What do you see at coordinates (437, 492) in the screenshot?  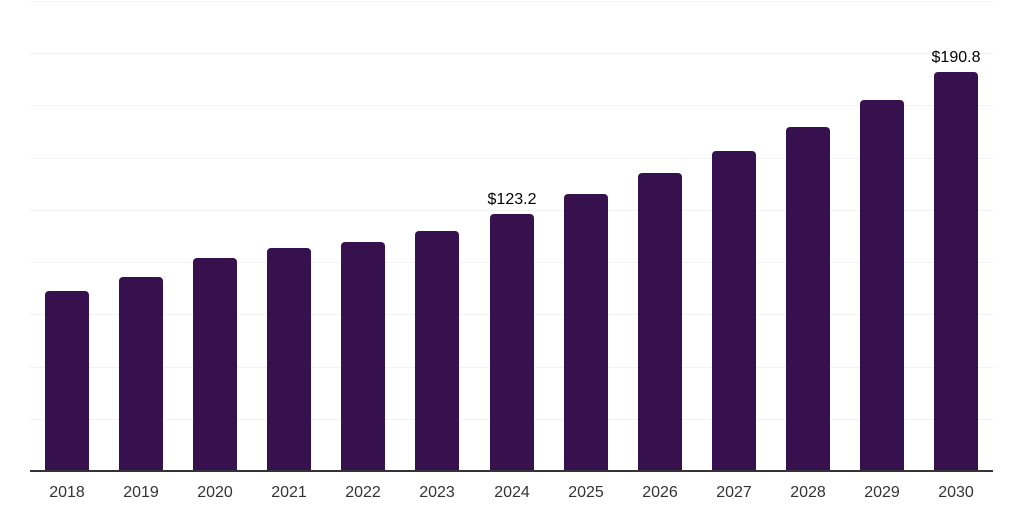 I see `x-tick-label-2023: 2023` at bounding box center [437, 492].